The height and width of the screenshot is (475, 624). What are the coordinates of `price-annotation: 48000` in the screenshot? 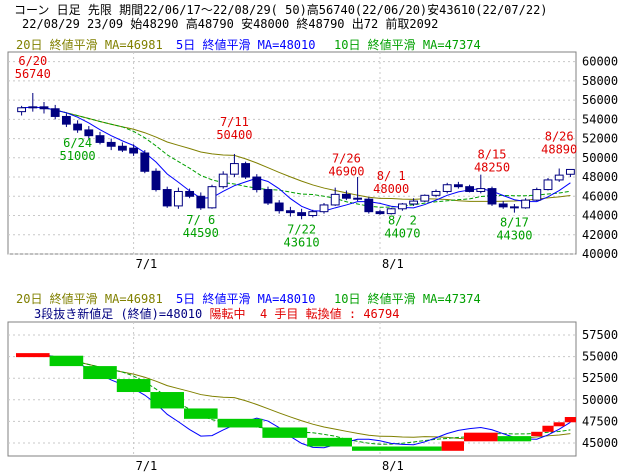 It's located at (391, 189).